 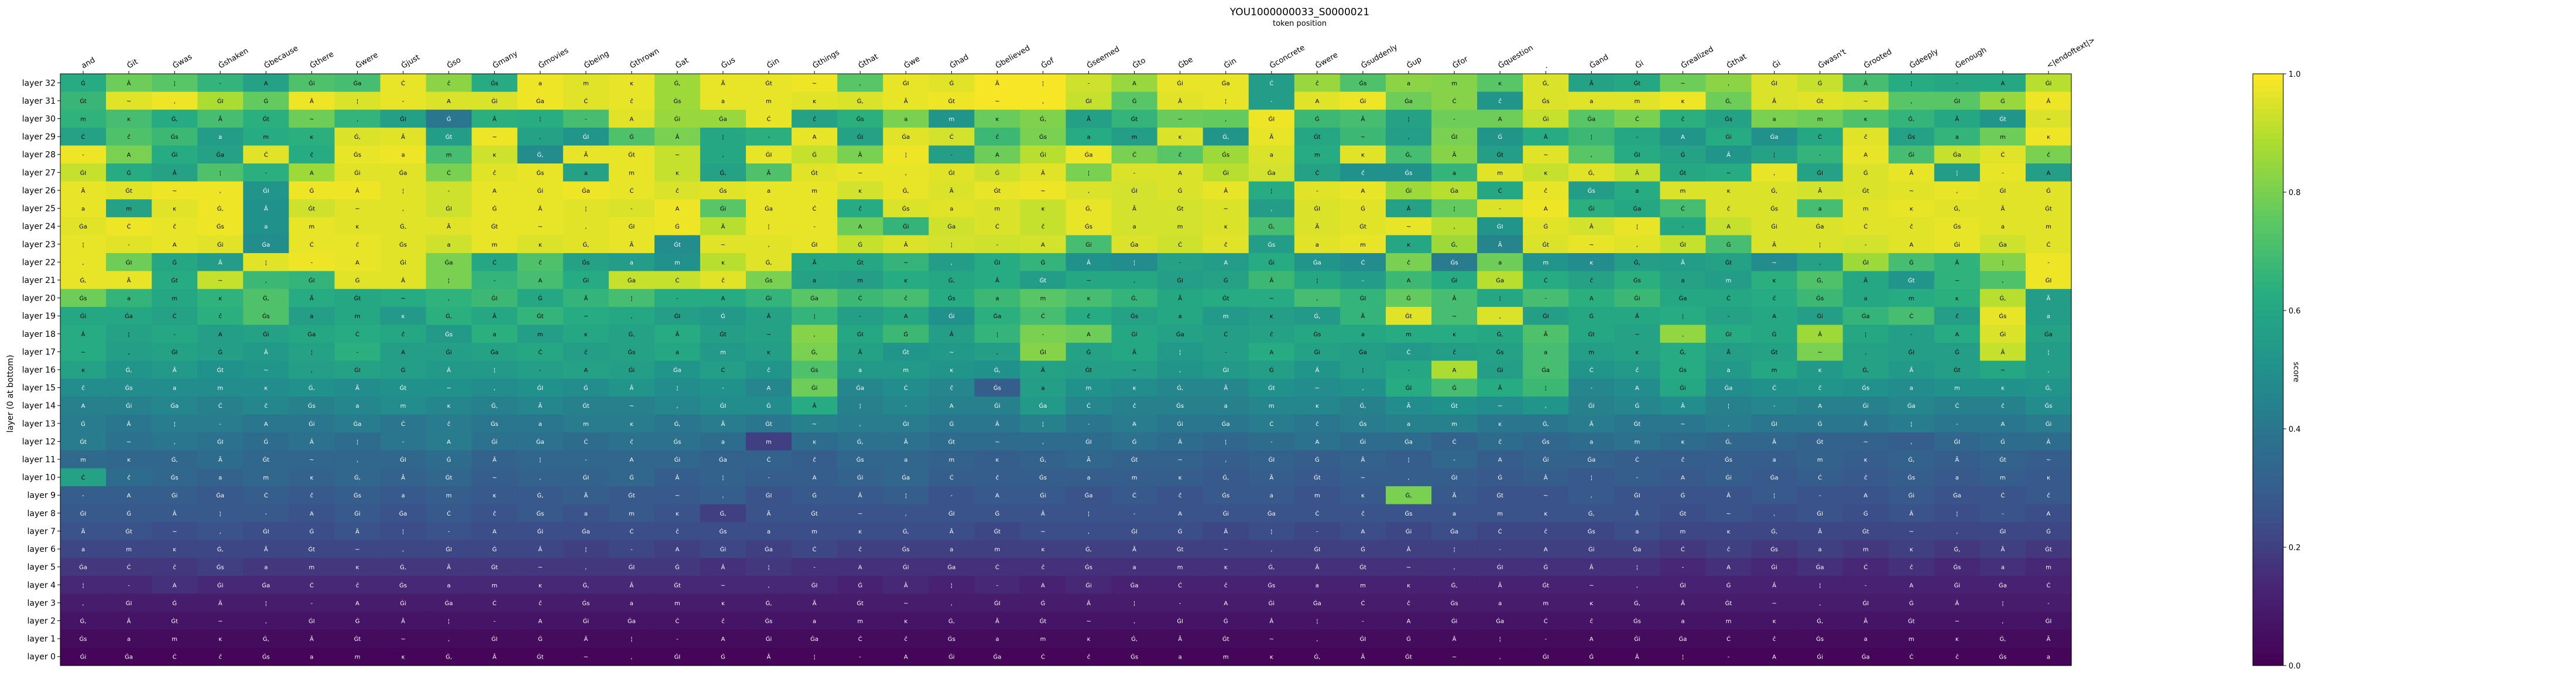 I want to click on x-tick-label: Ġseemed, so click(x=1103, y=57).